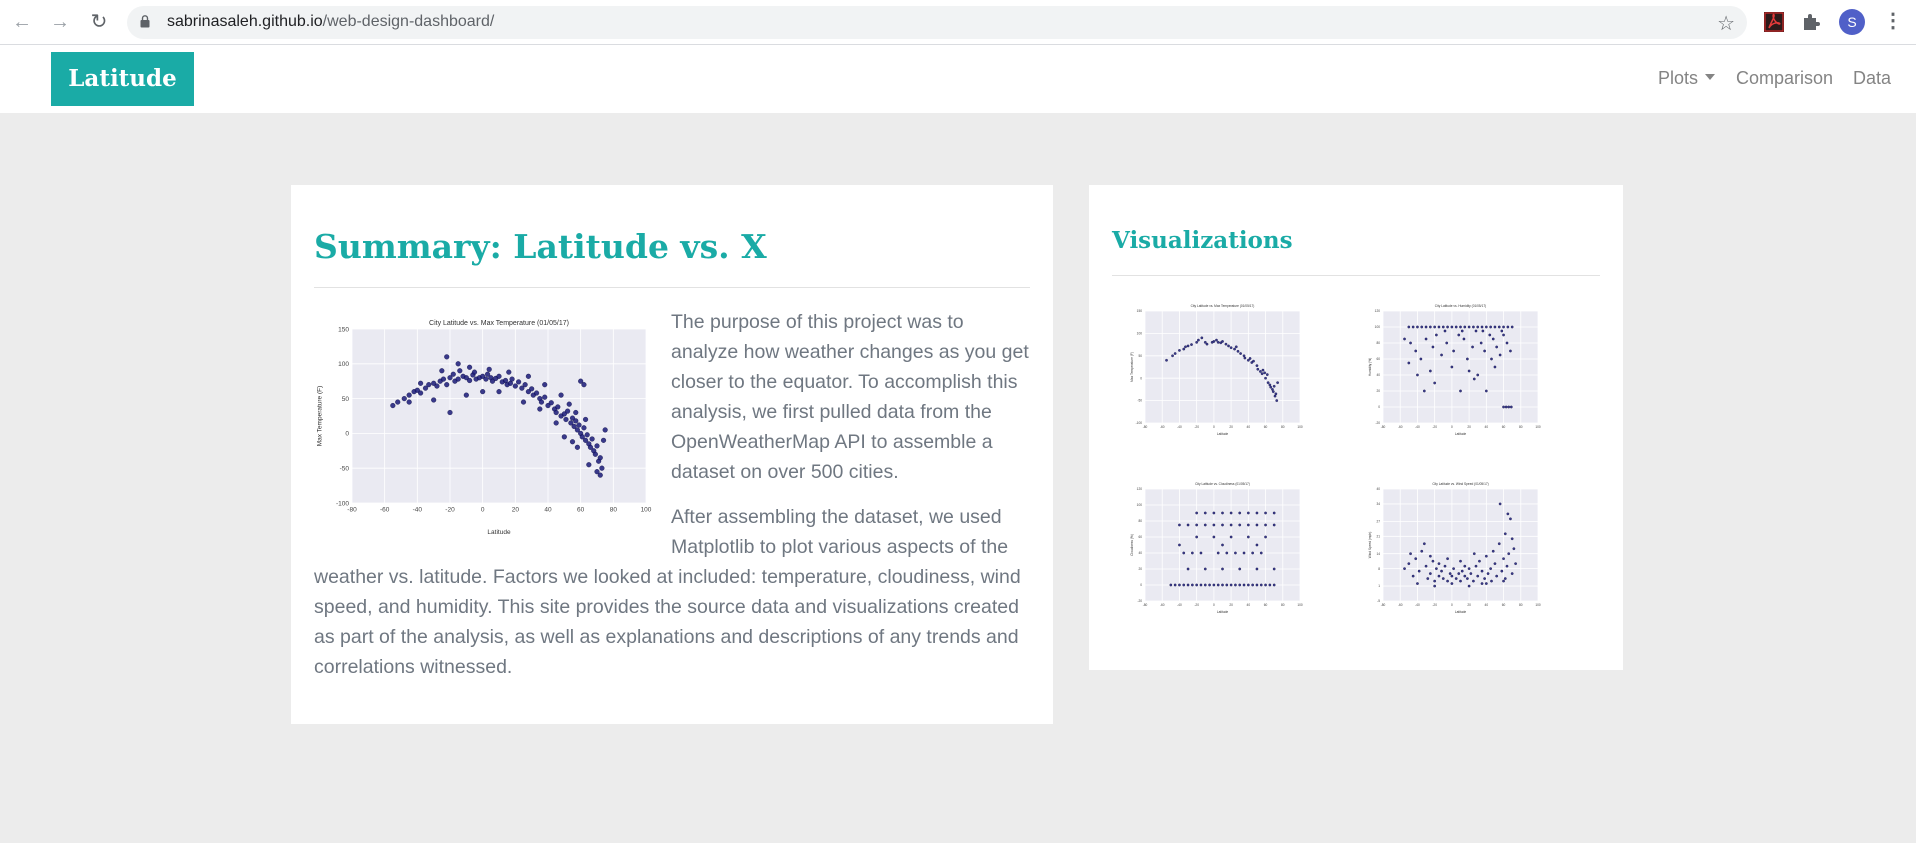  Describe the element at coordinates (1812, 22) in the screenshot. I see `puzzle-extensions-icon` at that location.